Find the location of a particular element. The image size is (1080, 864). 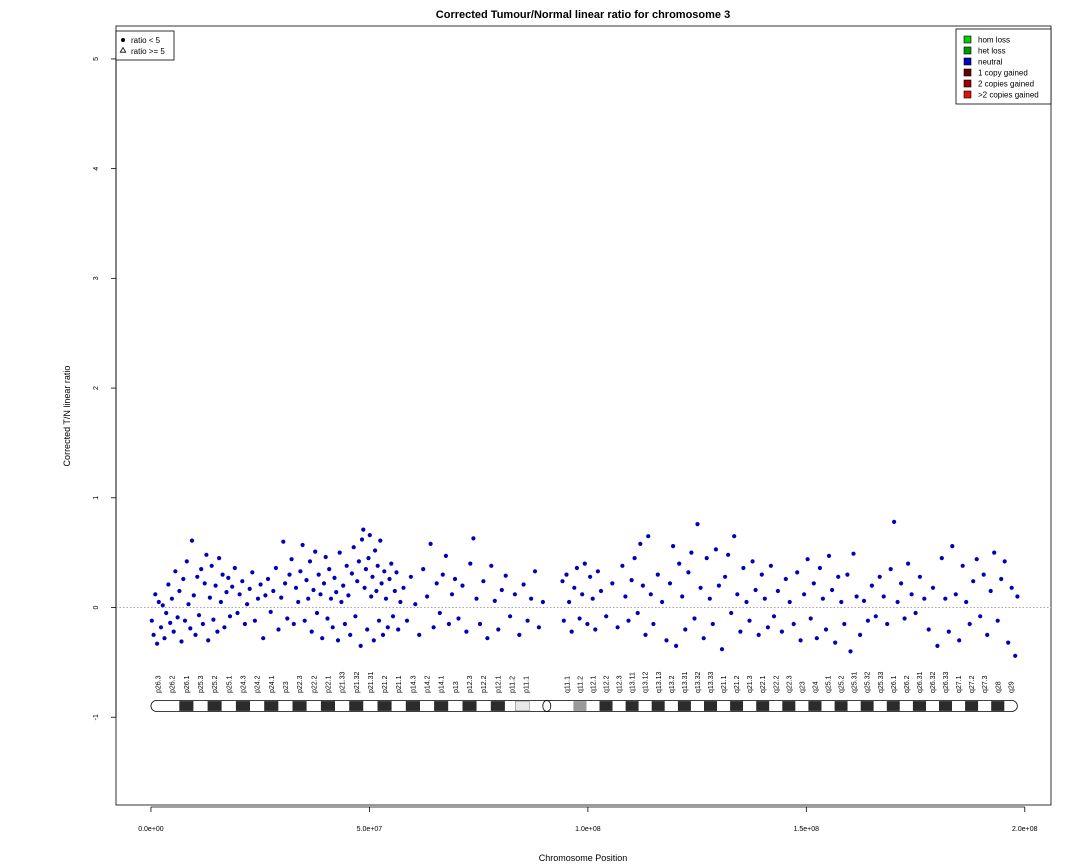

cytoband-label: p13 is located at coordinates (456, 687).